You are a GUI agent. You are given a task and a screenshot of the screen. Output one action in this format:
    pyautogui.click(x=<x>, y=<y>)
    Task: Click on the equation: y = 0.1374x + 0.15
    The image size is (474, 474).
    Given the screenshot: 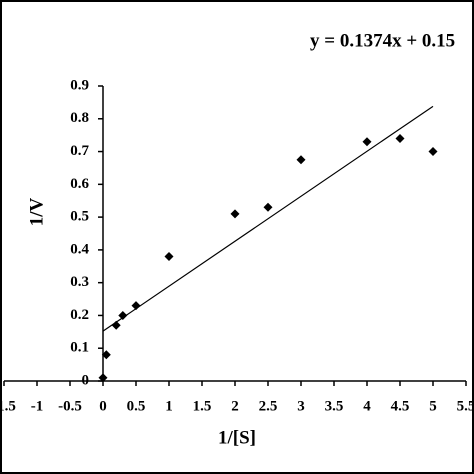 What is the action you would take?
    pyautogui.click(x=382, y=40)
    